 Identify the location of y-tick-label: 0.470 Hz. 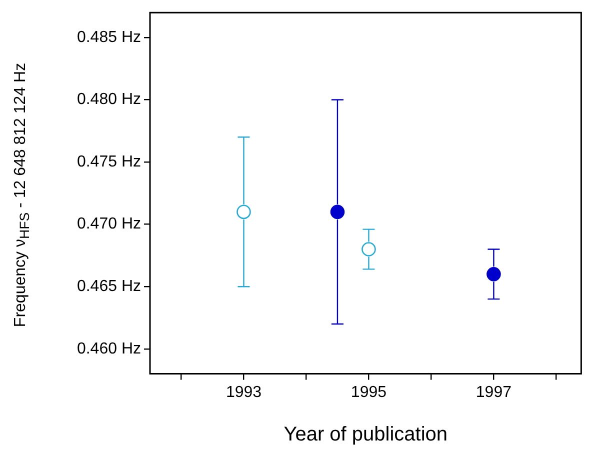
(108, 224).